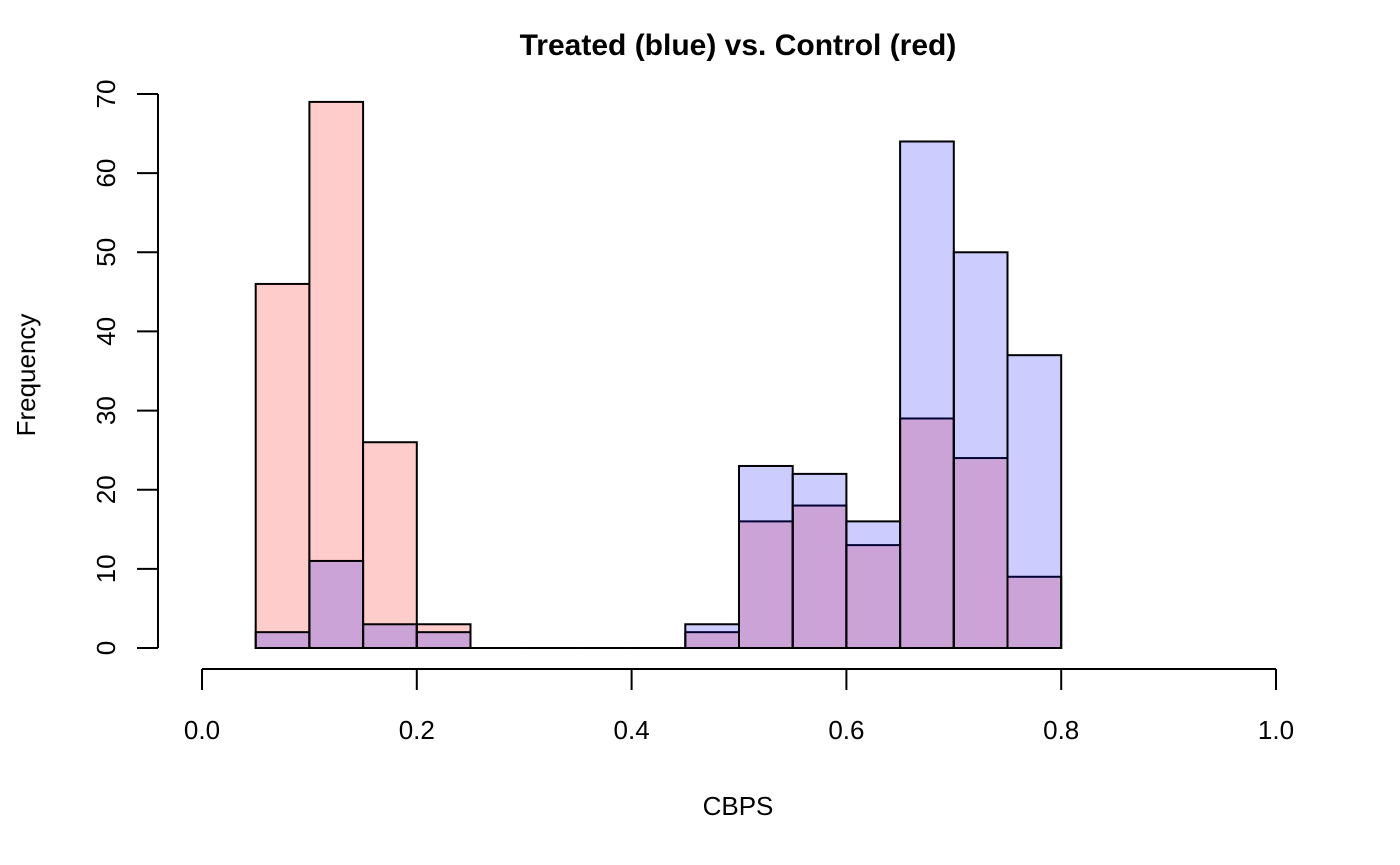 This screenshot has height=865, width=1400. Describe the element at coordinates (417, 730) in the screenshot. I see `x-tick-label: 0.2` at that location.